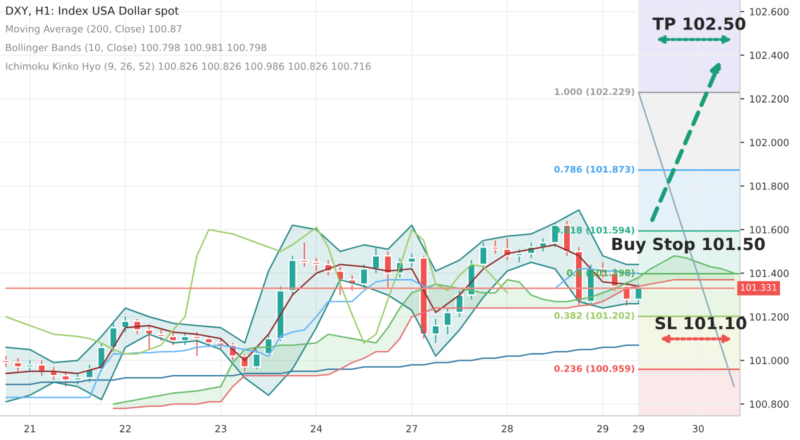 This screenshot has height=440, width=800. What do you see at coordinates (92, 11) in the screenshot?
I see `text: DXY, H1: Index USA Dollar spot` at bounding box center [92, 11].